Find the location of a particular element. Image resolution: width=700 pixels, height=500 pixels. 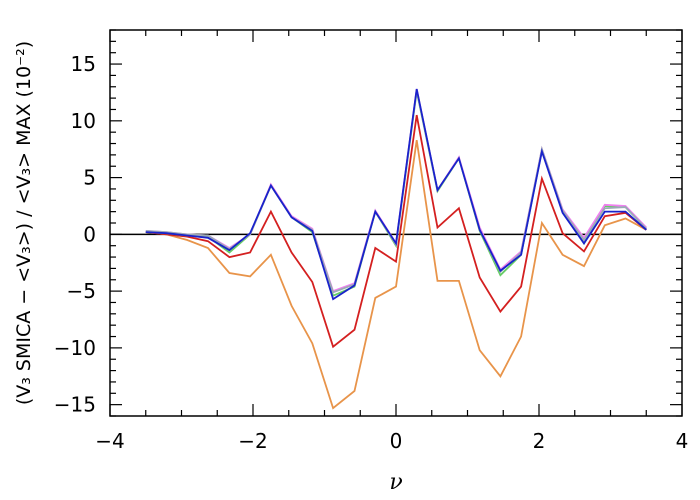

x-tick-label: −4 is located at coordinates (109, 441).